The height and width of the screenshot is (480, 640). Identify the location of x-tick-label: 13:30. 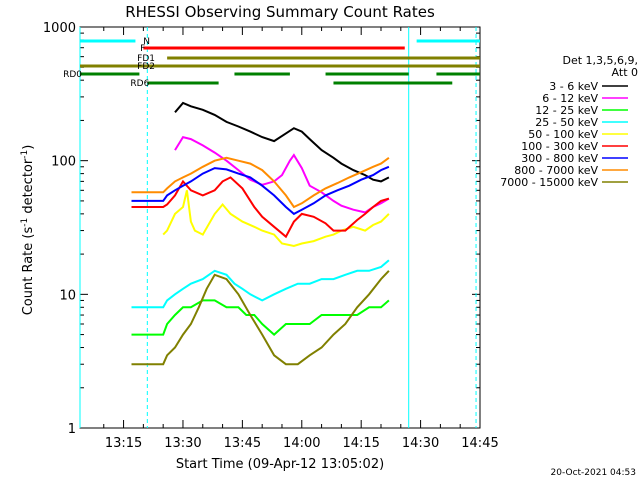
(182, 443).